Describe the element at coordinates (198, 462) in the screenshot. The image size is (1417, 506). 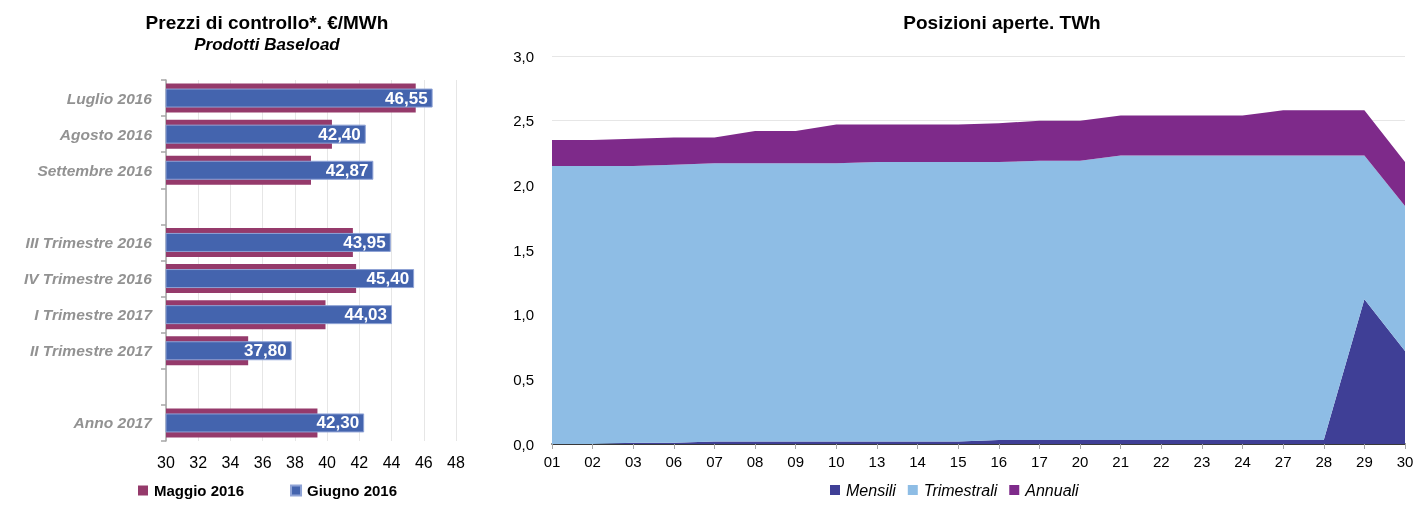
I see `x-tick-label: 32` at that location.